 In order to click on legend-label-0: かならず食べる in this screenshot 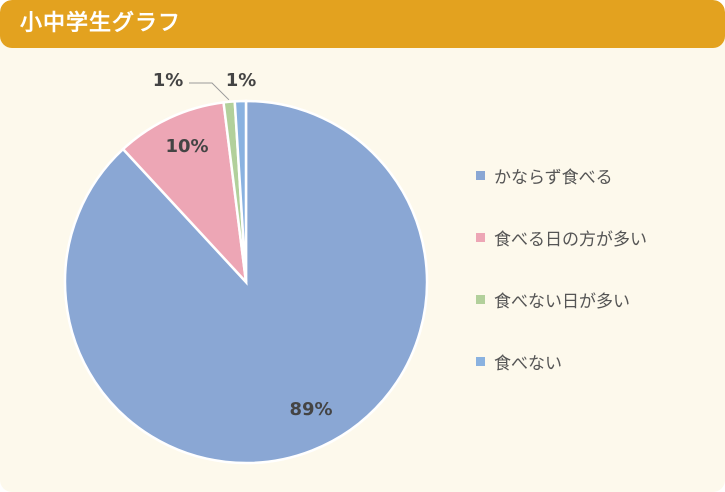, I will do `click(553, 177)`.